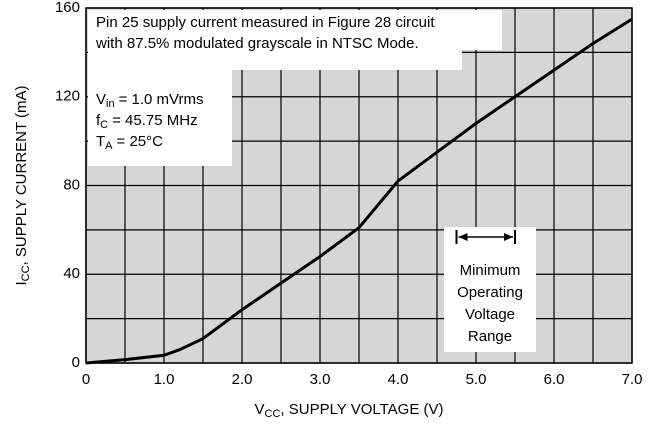 The width and height of the screenshot is (659, 429). What do you see at coordinates (273, 414) in the screenshot?
I see `x-label-subscript: CC` at bounding box center [273, 414].